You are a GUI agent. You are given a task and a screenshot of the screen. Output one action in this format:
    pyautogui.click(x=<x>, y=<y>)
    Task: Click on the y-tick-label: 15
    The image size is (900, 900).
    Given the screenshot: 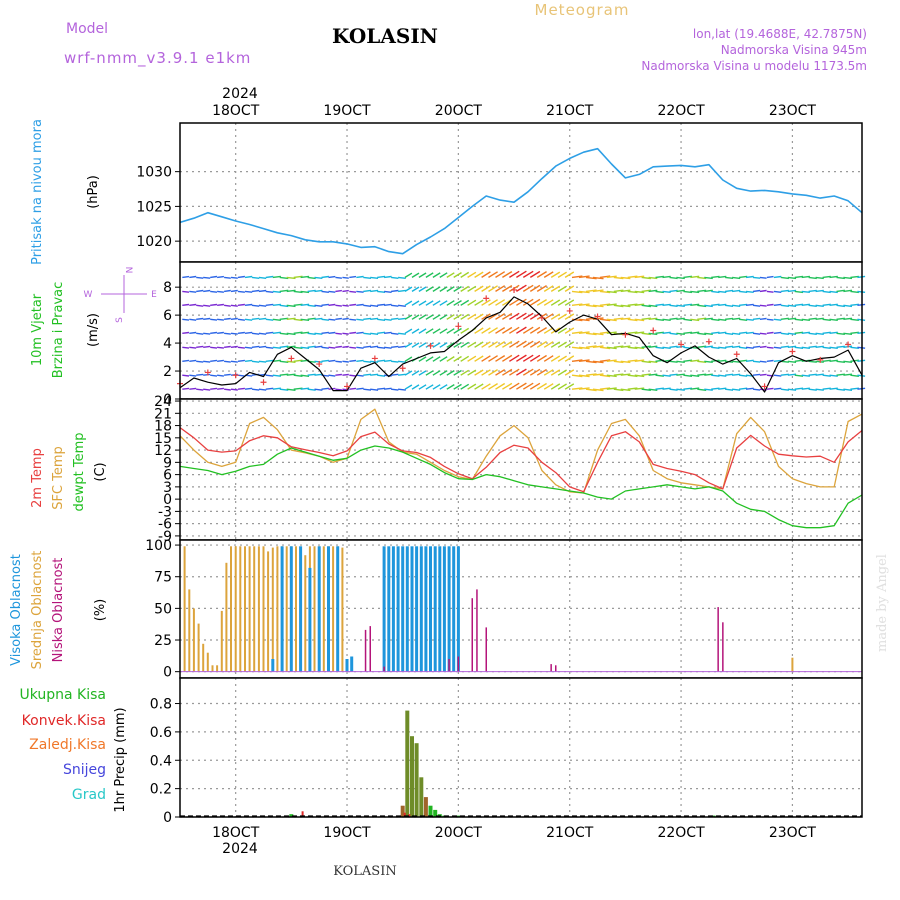 What is the action you would take?
    pyautogui.click(x=163, y=439)
    